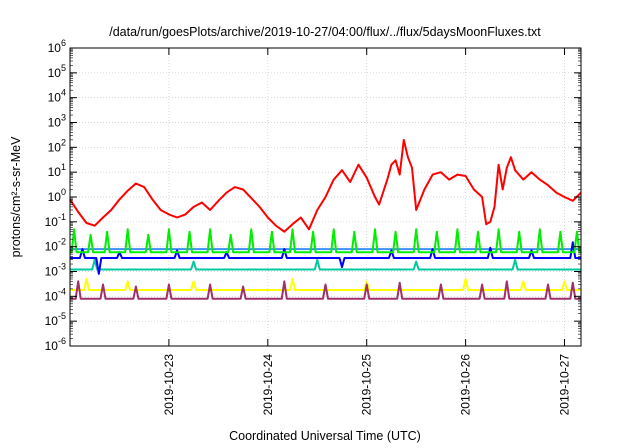 The image size is (640, 448). I want to click on y-tick-label: 10¹, so click(57, 170).